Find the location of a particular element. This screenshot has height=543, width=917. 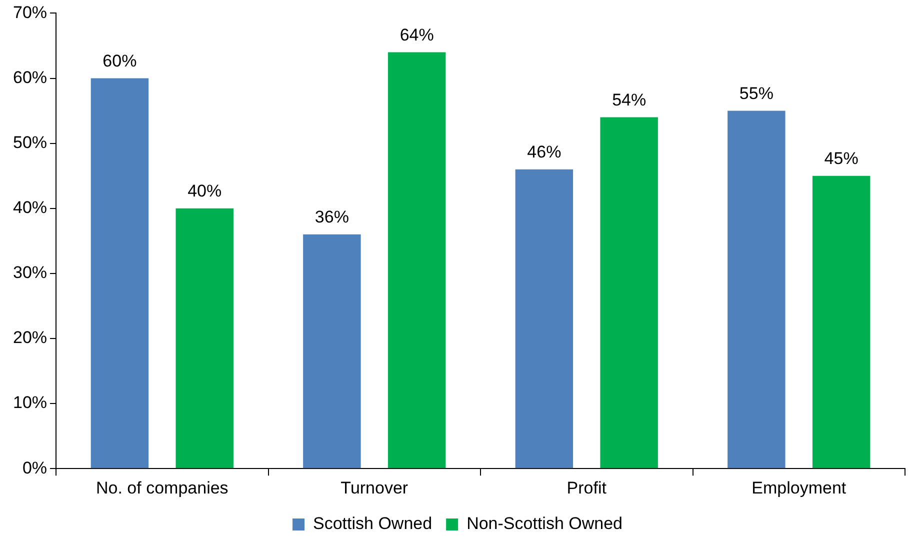

y-tick-label: 10% is located at coordinates (30, 402).